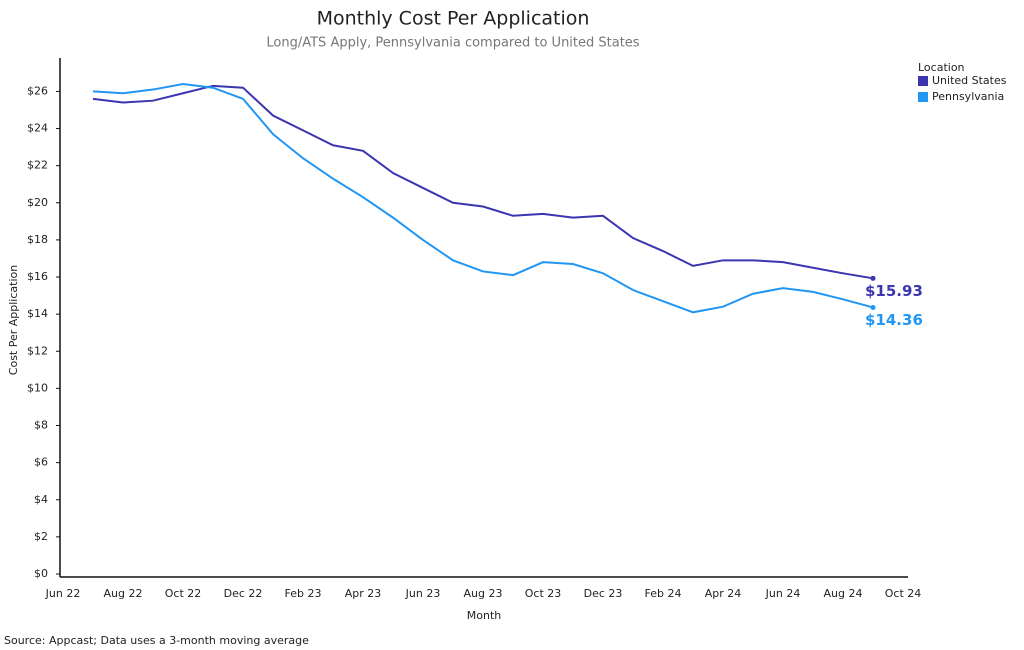  Describe the element at coordinates (968, 96) in the screenshot. I see `legend-label: Pennsylvania` at that location.